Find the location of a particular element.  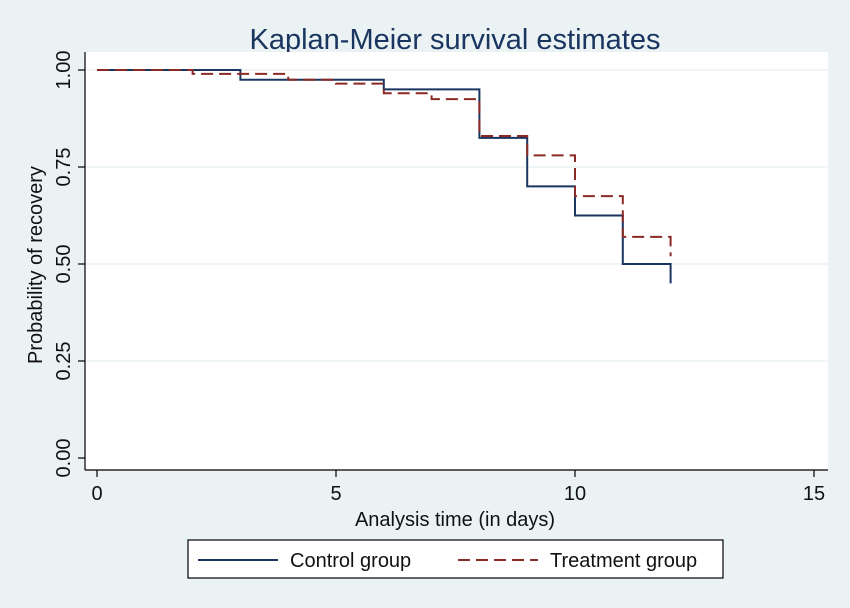

y-axis-ticks: 0.00 0.25 0.50 0.75 1.00 is located at coordinates (69, 264).